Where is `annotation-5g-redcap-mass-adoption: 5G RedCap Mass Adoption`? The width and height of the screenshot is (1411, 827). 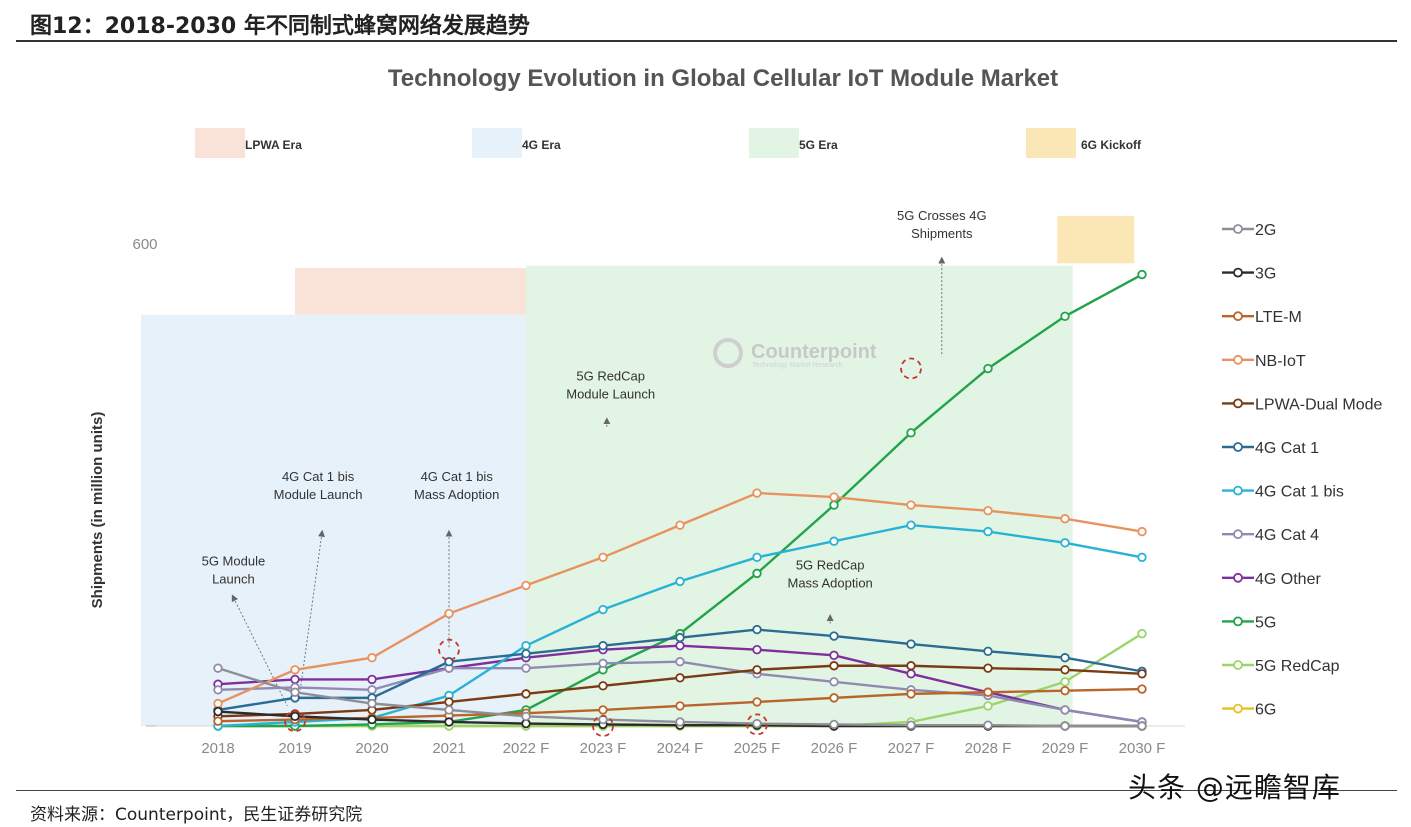
annotation-5g-redcap-mass-adoption: 5G RedCap Mass Adoption is located at coordinates (830, 591).